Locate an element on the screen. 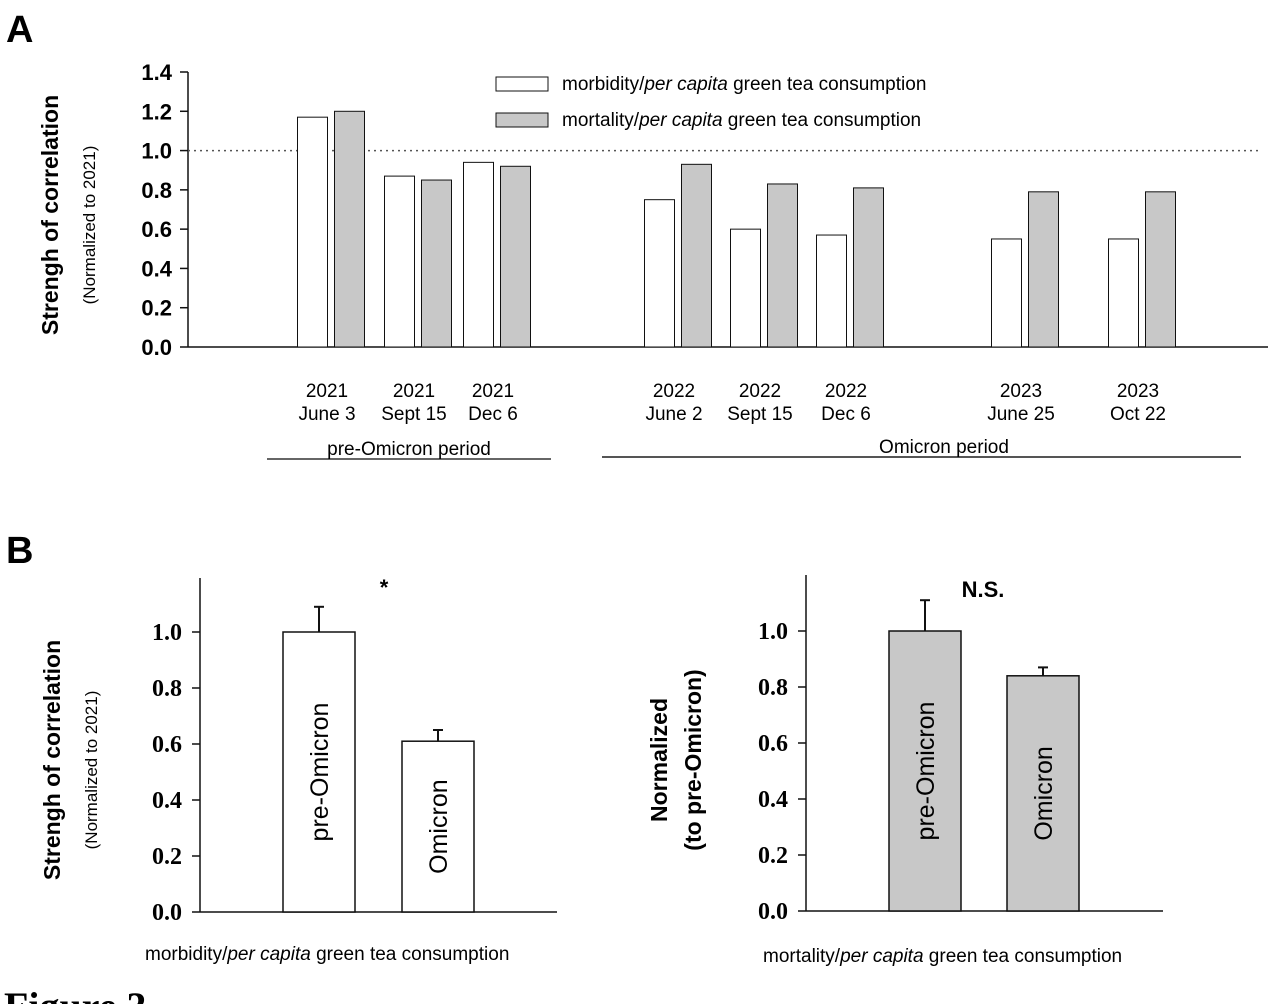  panel-a-label: A is located at coordinates (19, 30).